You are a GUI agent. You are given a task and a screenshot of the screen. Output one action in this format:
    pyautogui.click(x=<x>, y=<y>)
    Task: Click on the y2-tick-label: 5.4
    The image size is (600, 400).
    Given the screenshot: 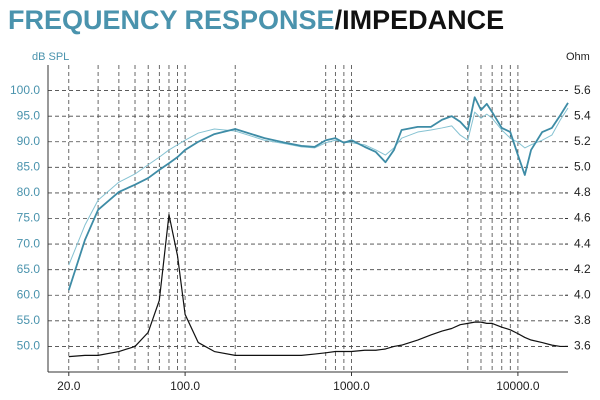 What is the action you would take?
    pyautogui.click(x=582, y=115)
    